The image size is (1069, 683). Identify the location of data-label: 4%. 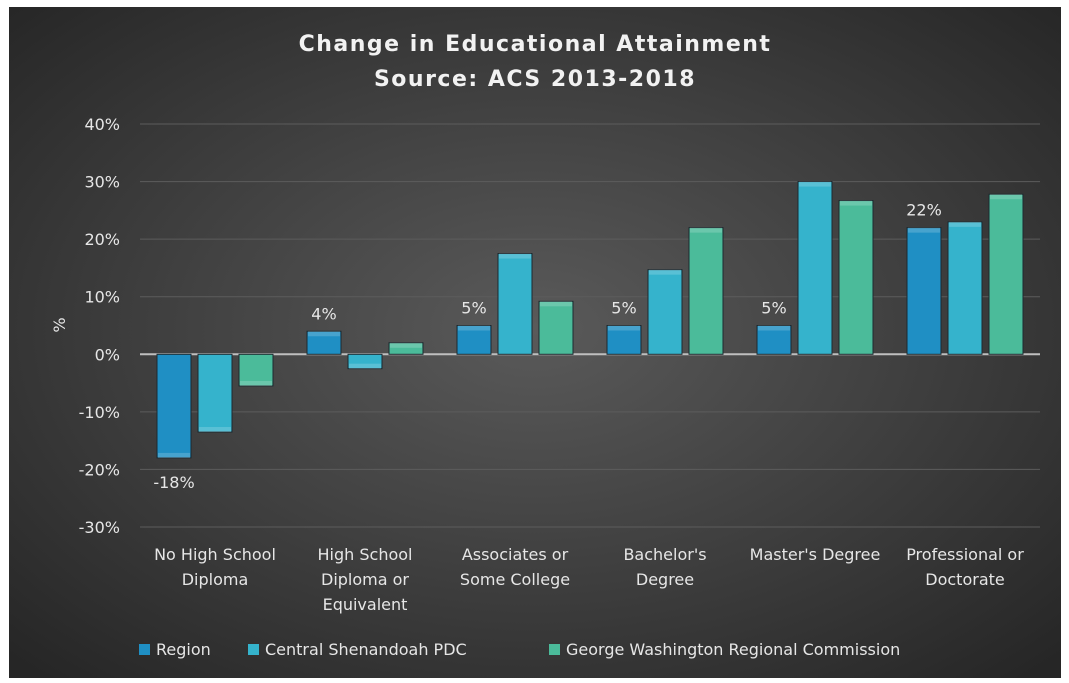
(323, 313).